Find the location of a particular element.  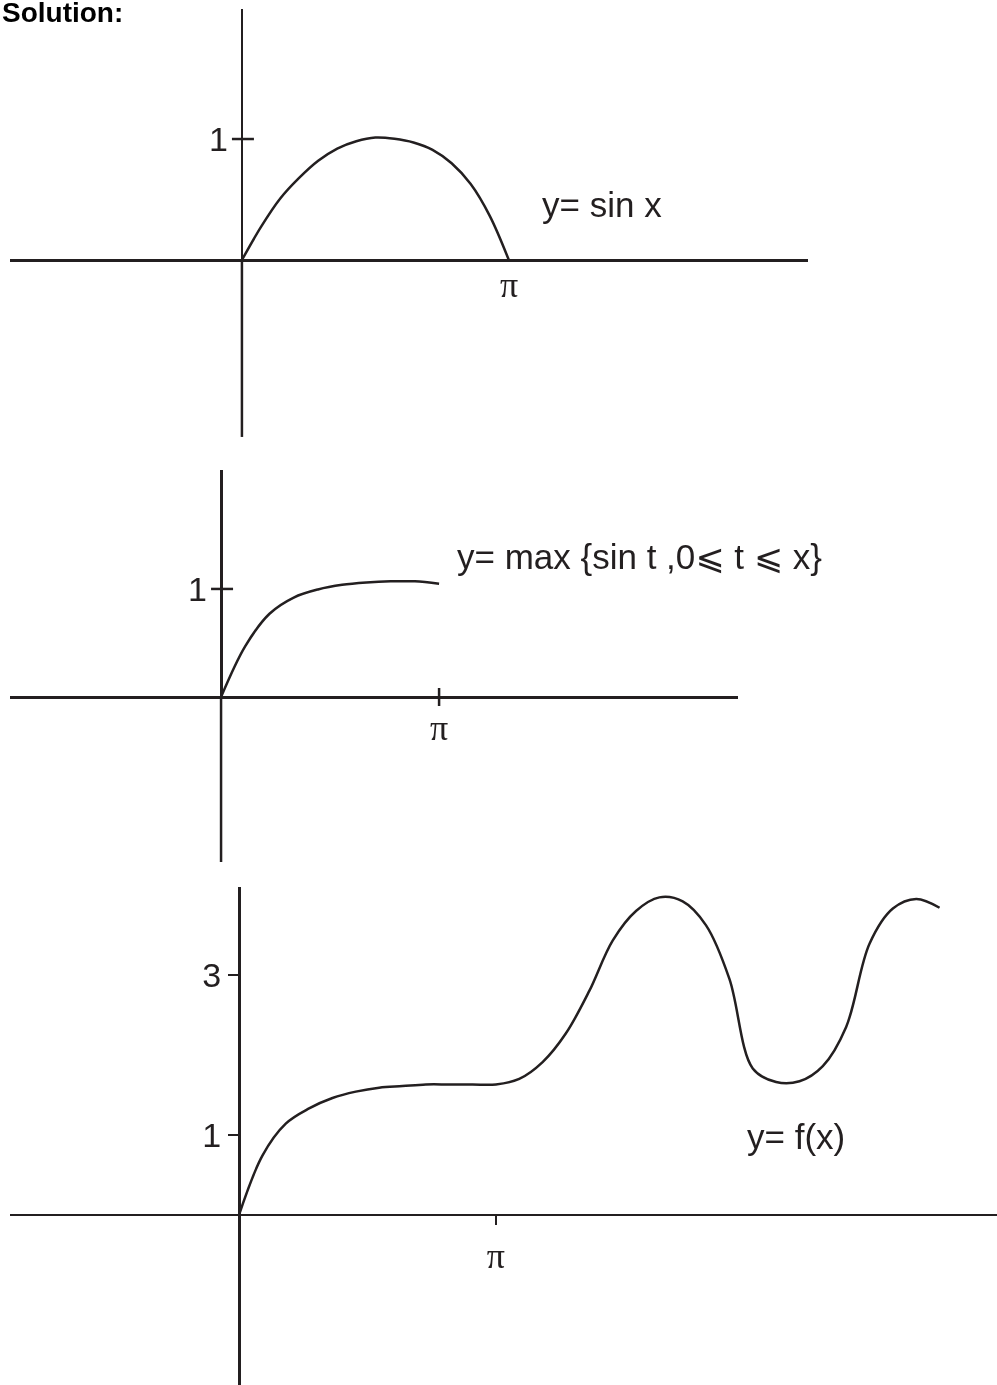

series-label: y= f(x) is located at coordinates (796, 1136).